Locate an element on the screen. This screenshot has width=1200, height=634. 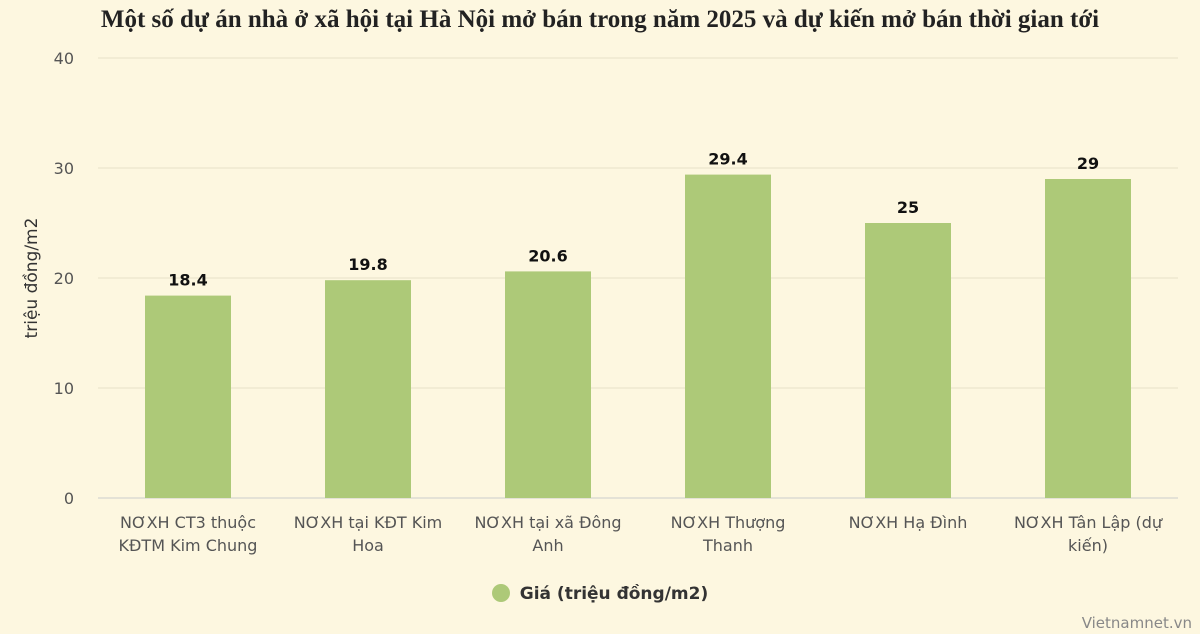
x-tick-label: NƠXH Hạ Đình is located at coordinates (908, 522).